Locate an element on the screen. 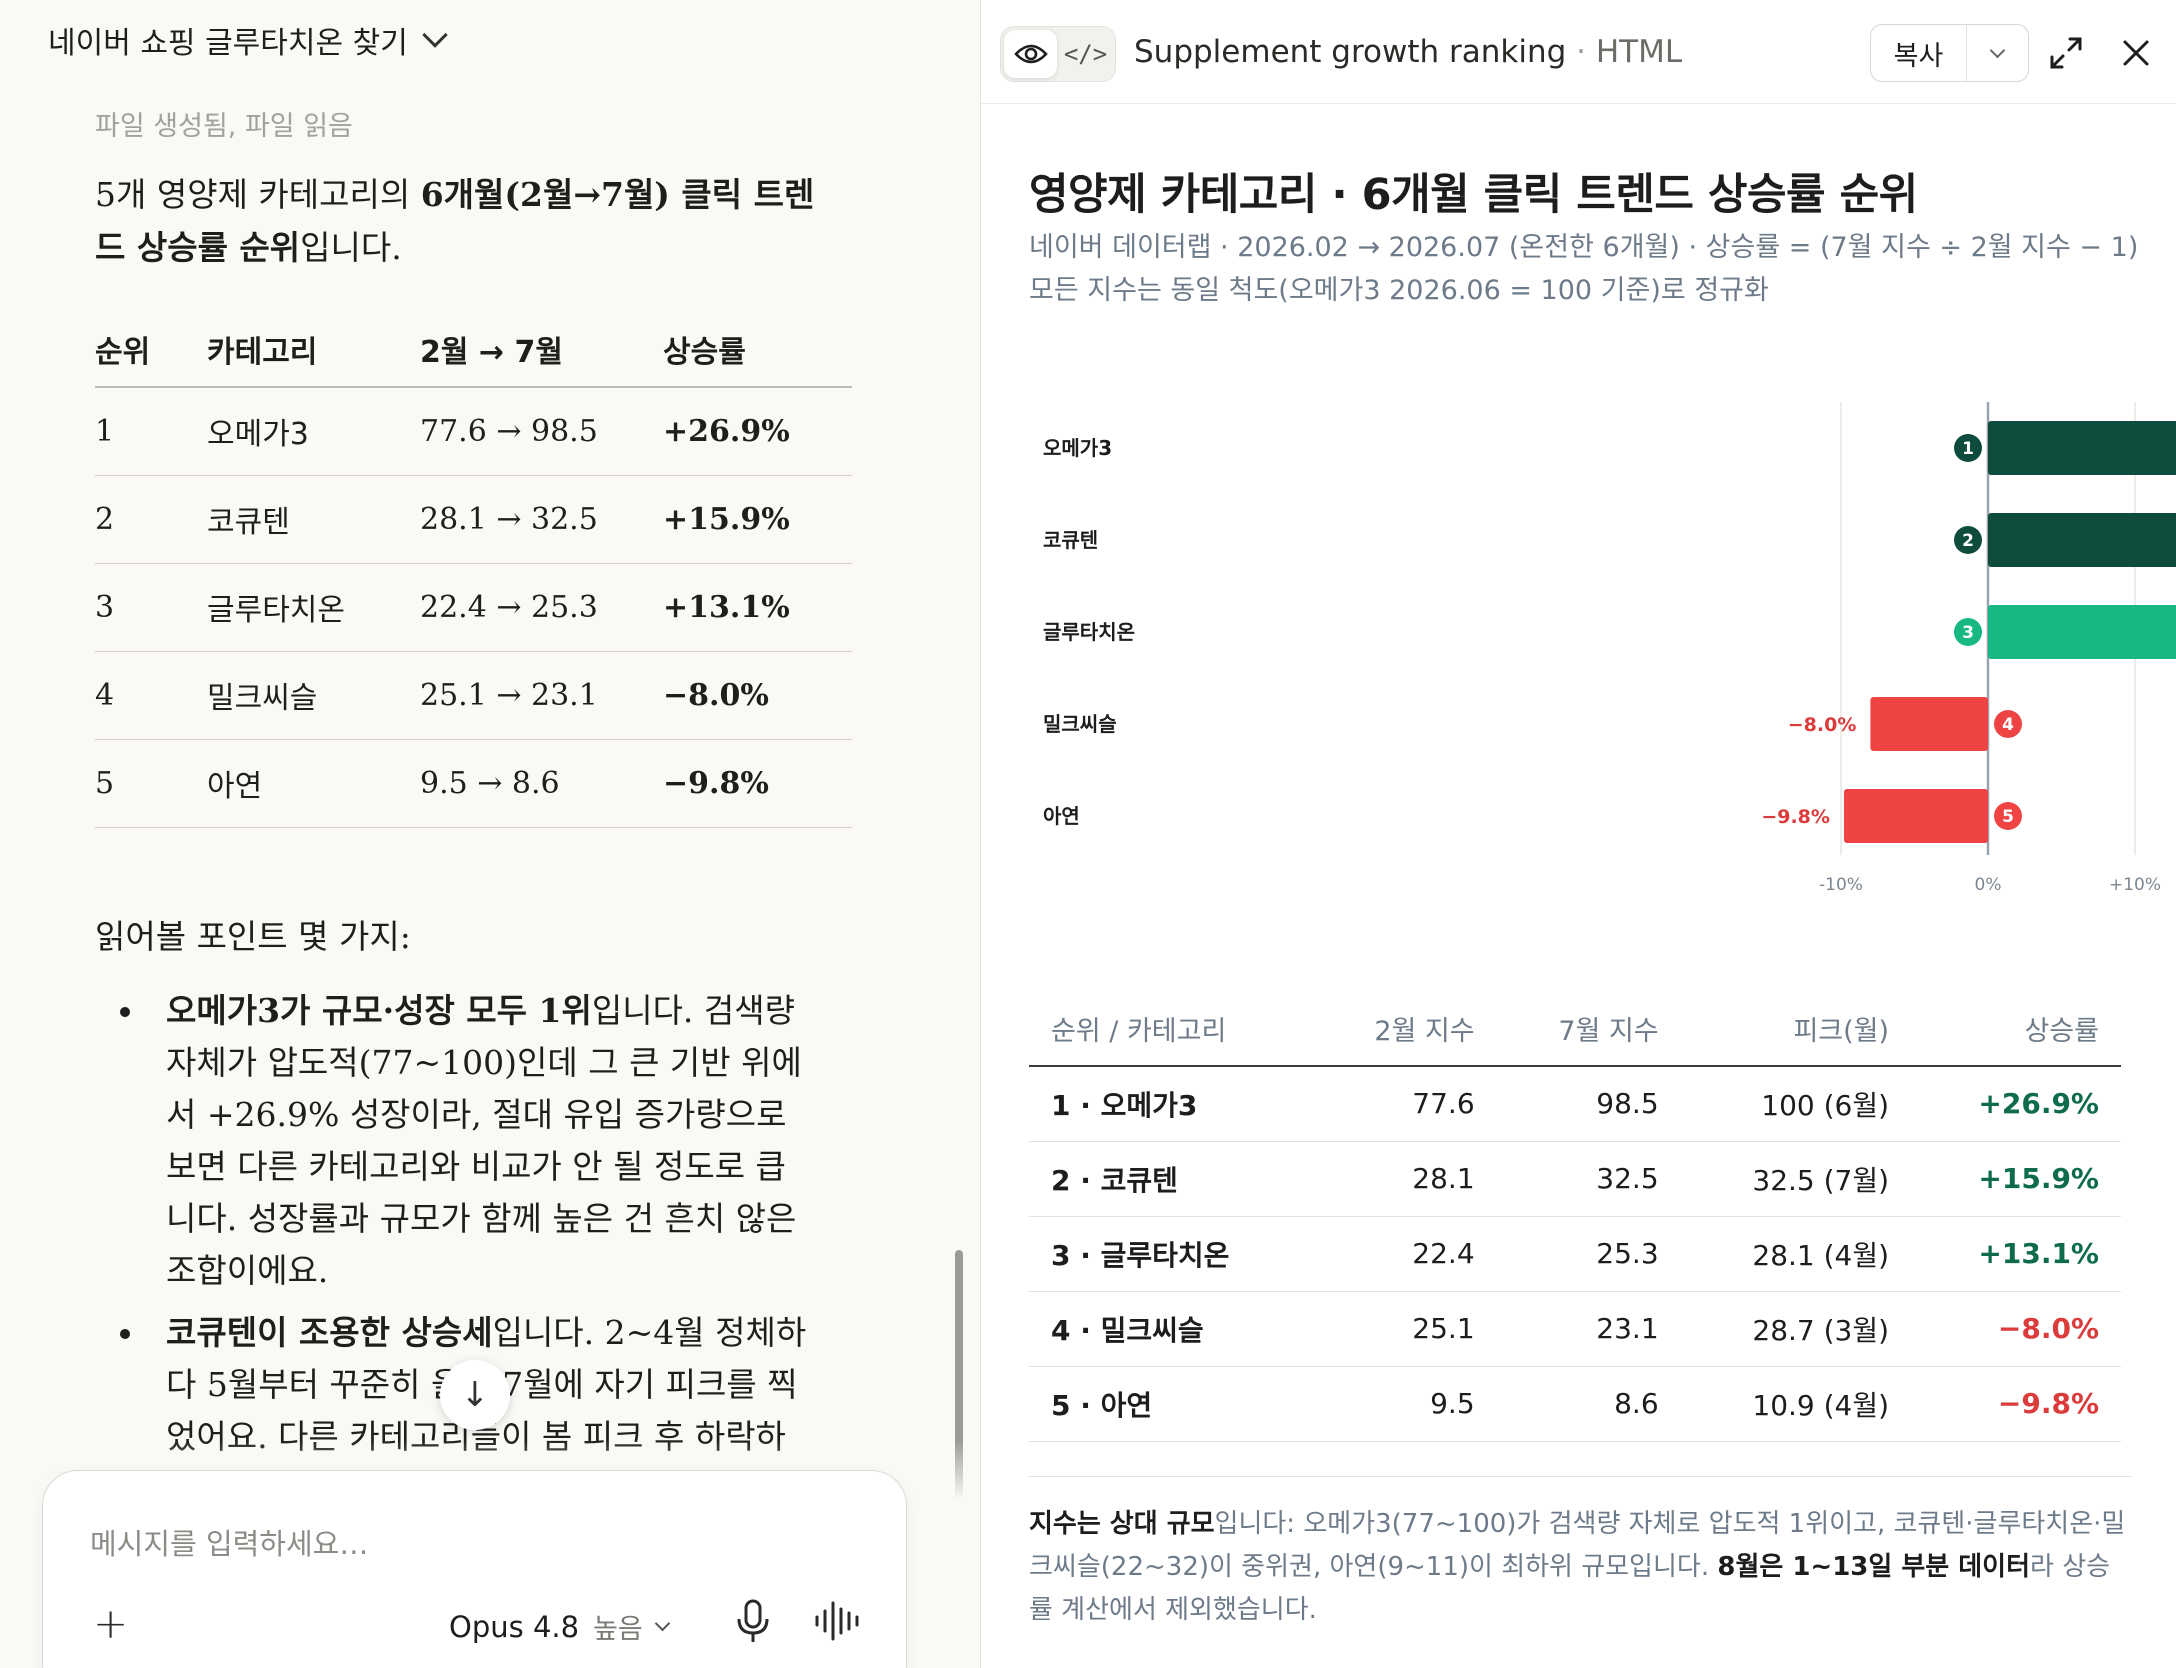 The width and height of the screenshot is (2176, 1668). microphone-icon is located at coordinates (753, 1621).